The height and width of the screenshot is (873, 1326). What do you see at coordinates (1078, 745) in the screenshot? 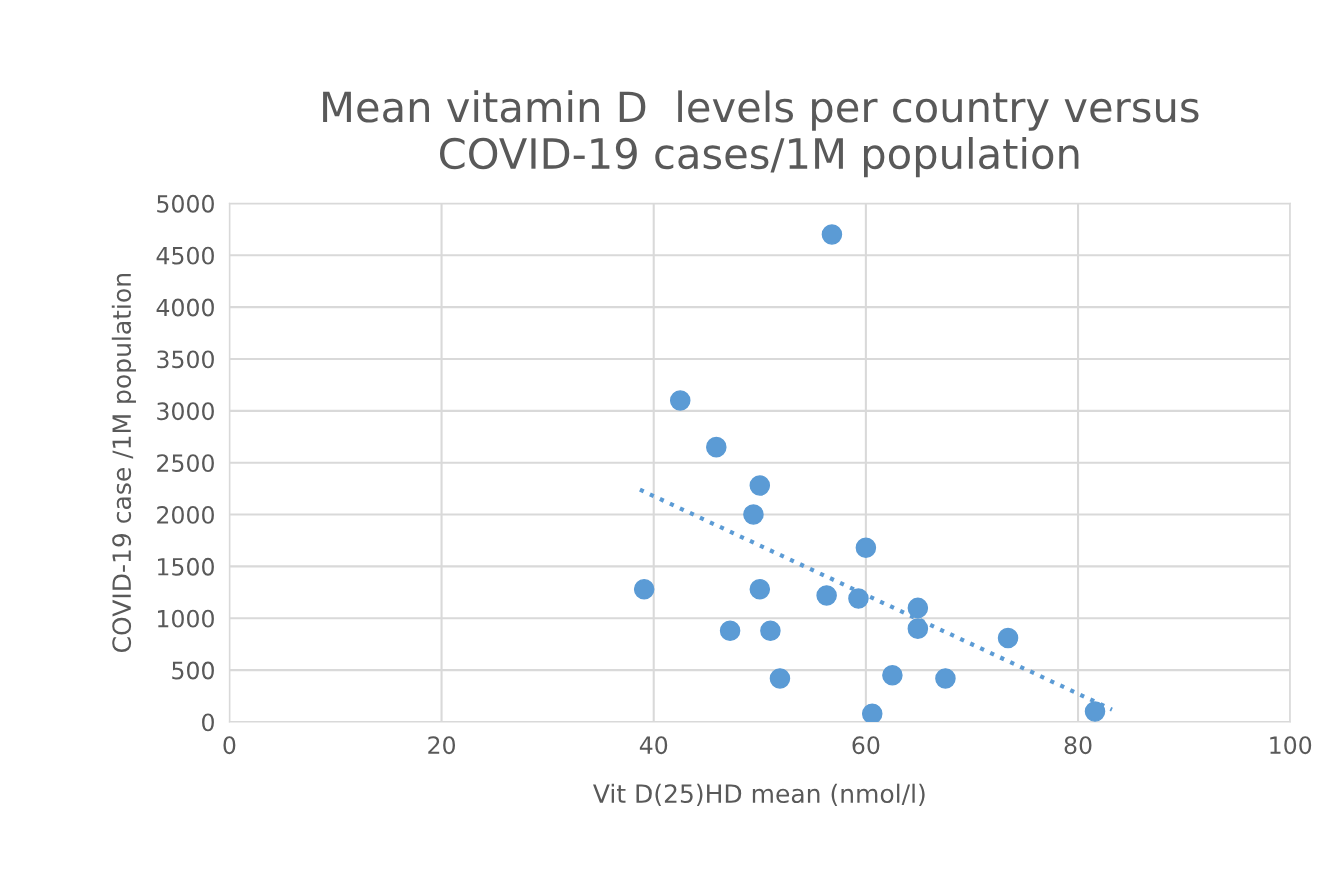
I see `x-tick-label: 80` at bounding box center [1078, 745].